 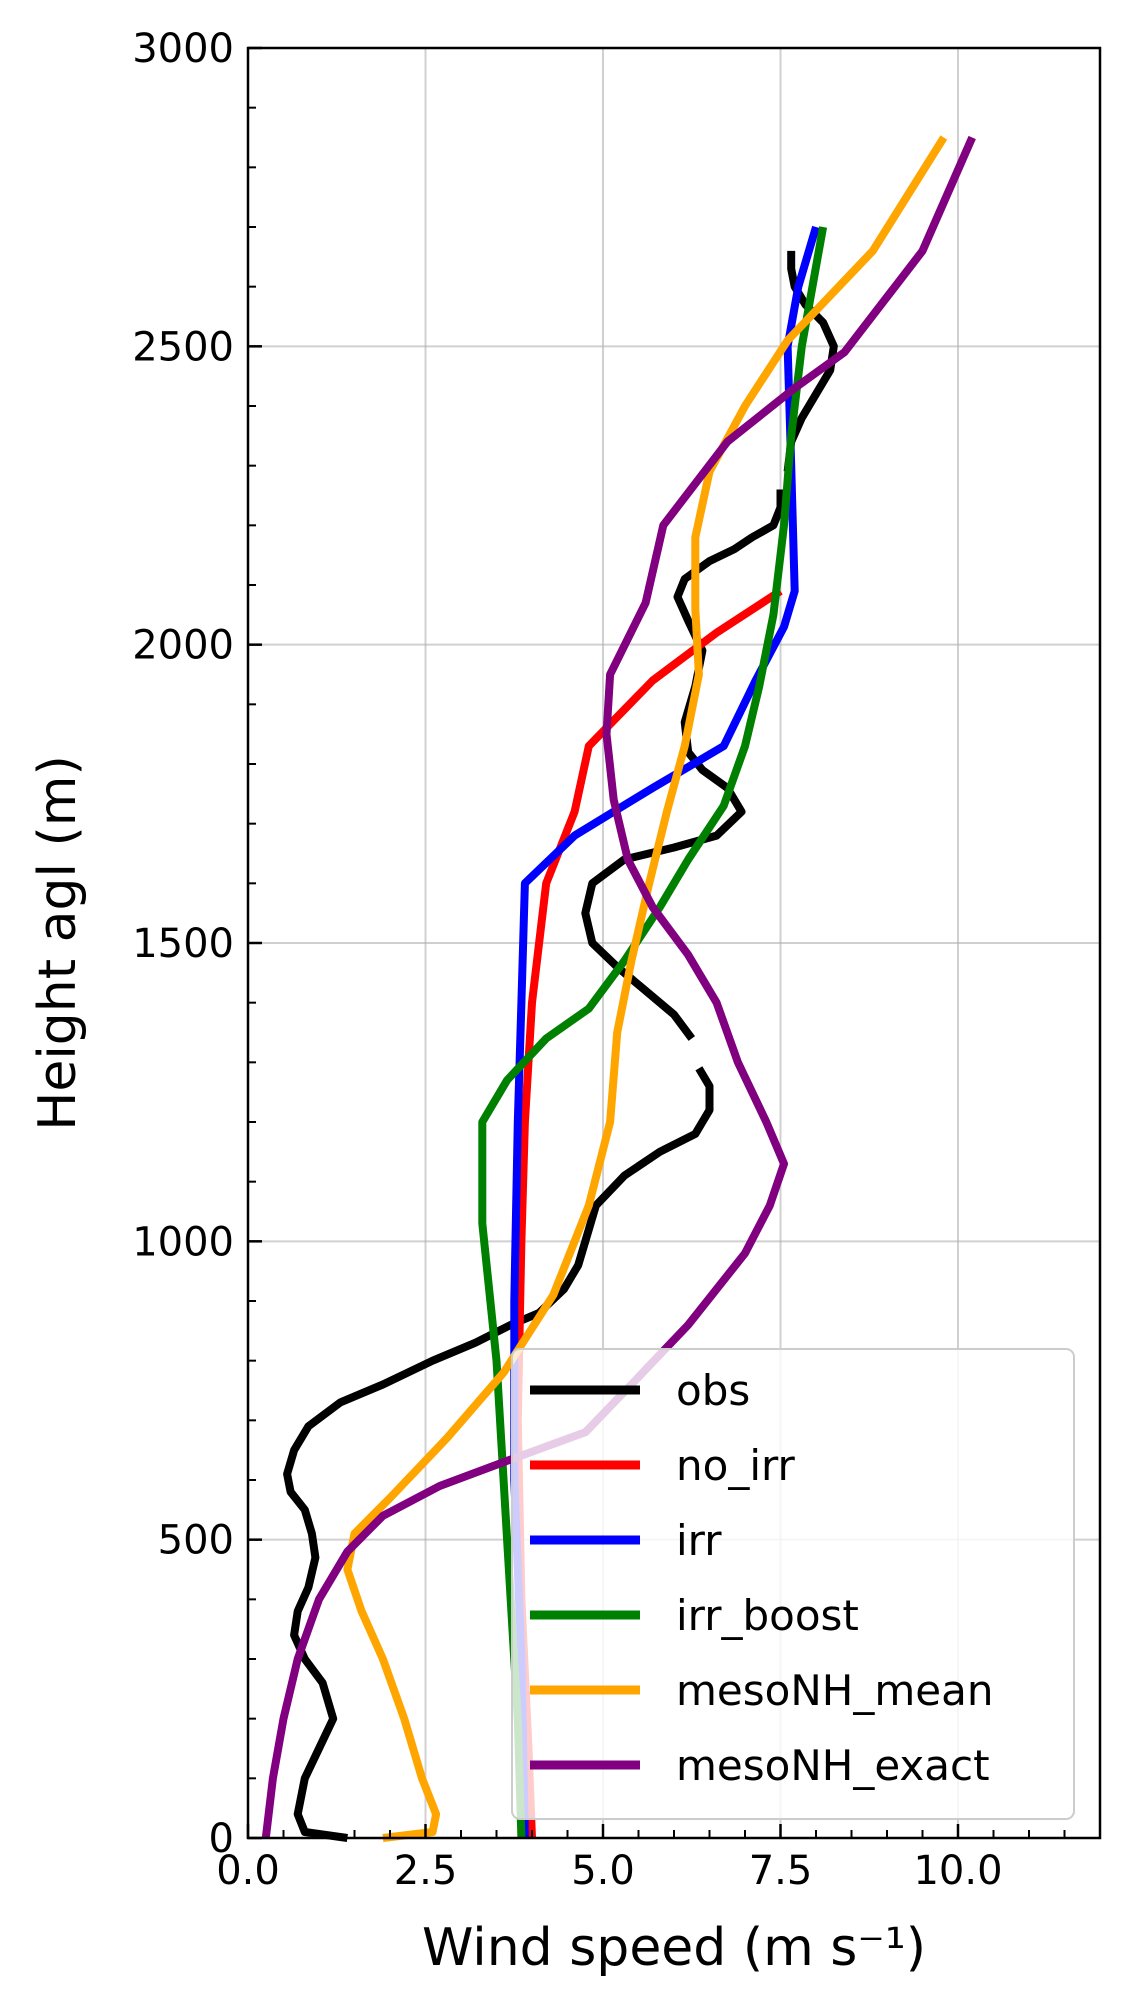 What do you see at coordinates (183, 49) in the screenshot?
I see `y-tick-label: 3000` at bounding box center [183, 49].